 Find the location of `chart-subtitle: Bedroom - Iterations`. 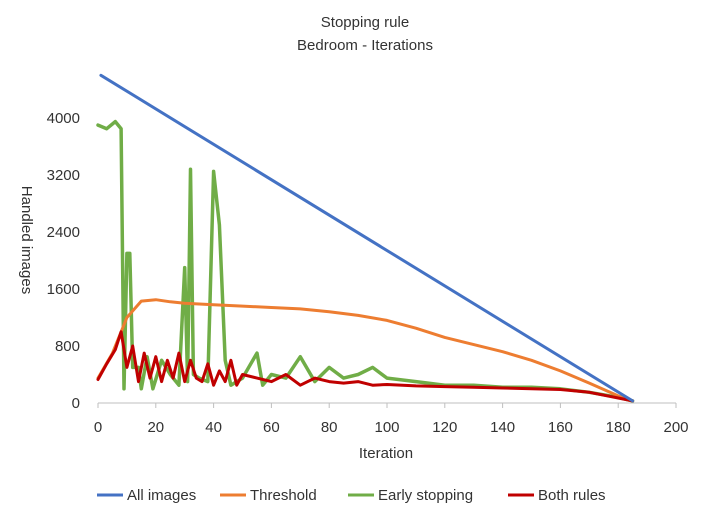

chart-subtitle: Bedroom - Iterations is located at coordinates (365, 45).